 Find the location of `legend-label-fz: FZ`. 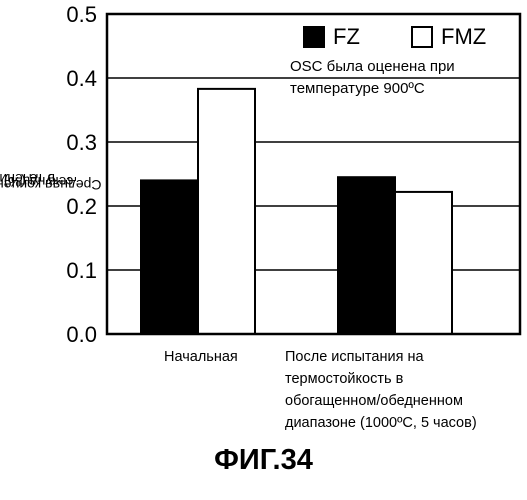

legend-label-fz: FZ is located at coordinates (346, 37).